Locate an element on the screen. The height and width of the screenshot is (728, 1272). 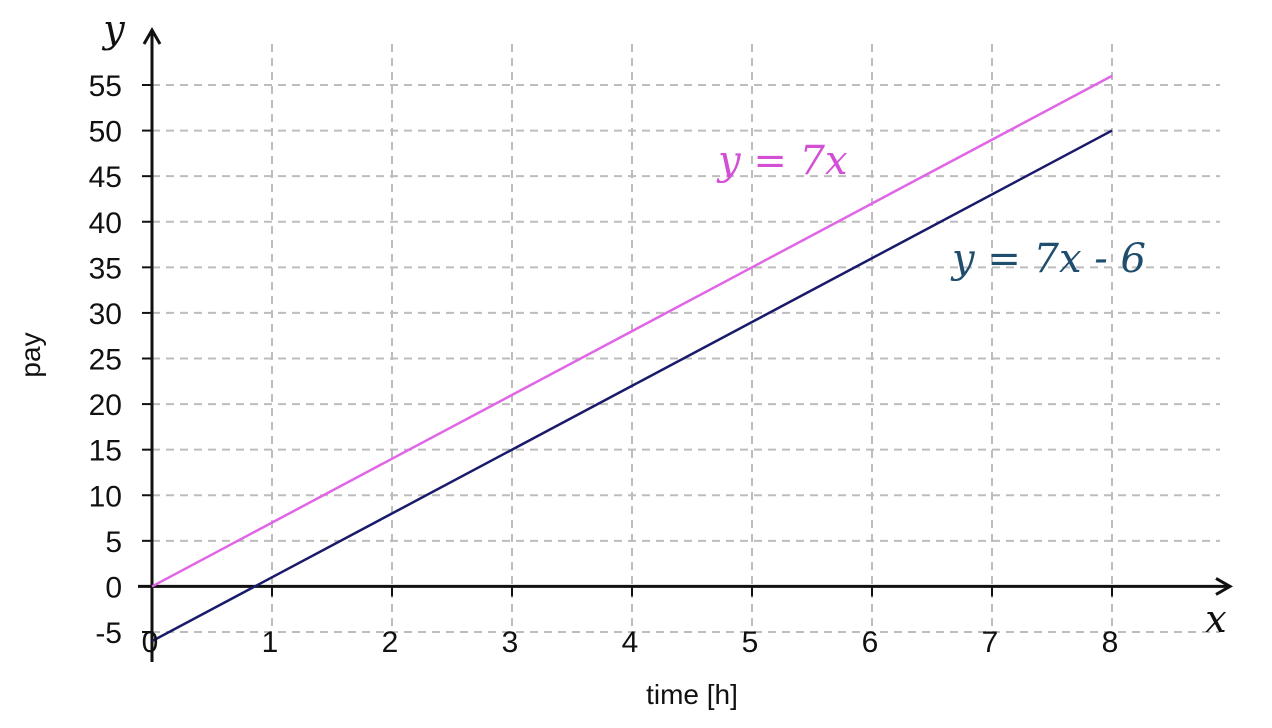
x-tick-label: 7 is located at coordinates (990, 642).